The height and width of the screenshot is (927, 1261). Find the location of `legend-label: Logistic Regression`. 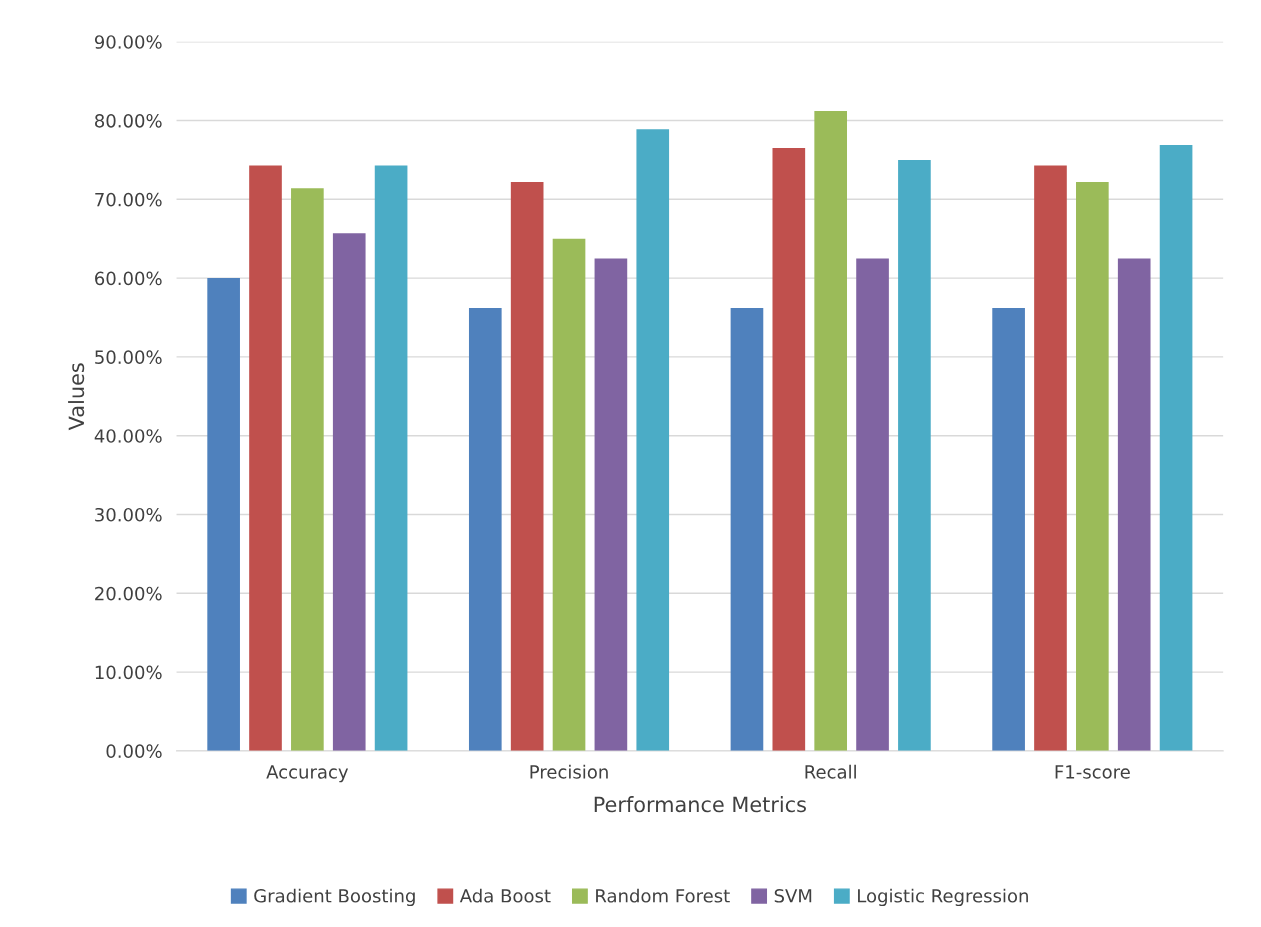

legend-label: Logistic Regression is located at coordinates (943, 897).